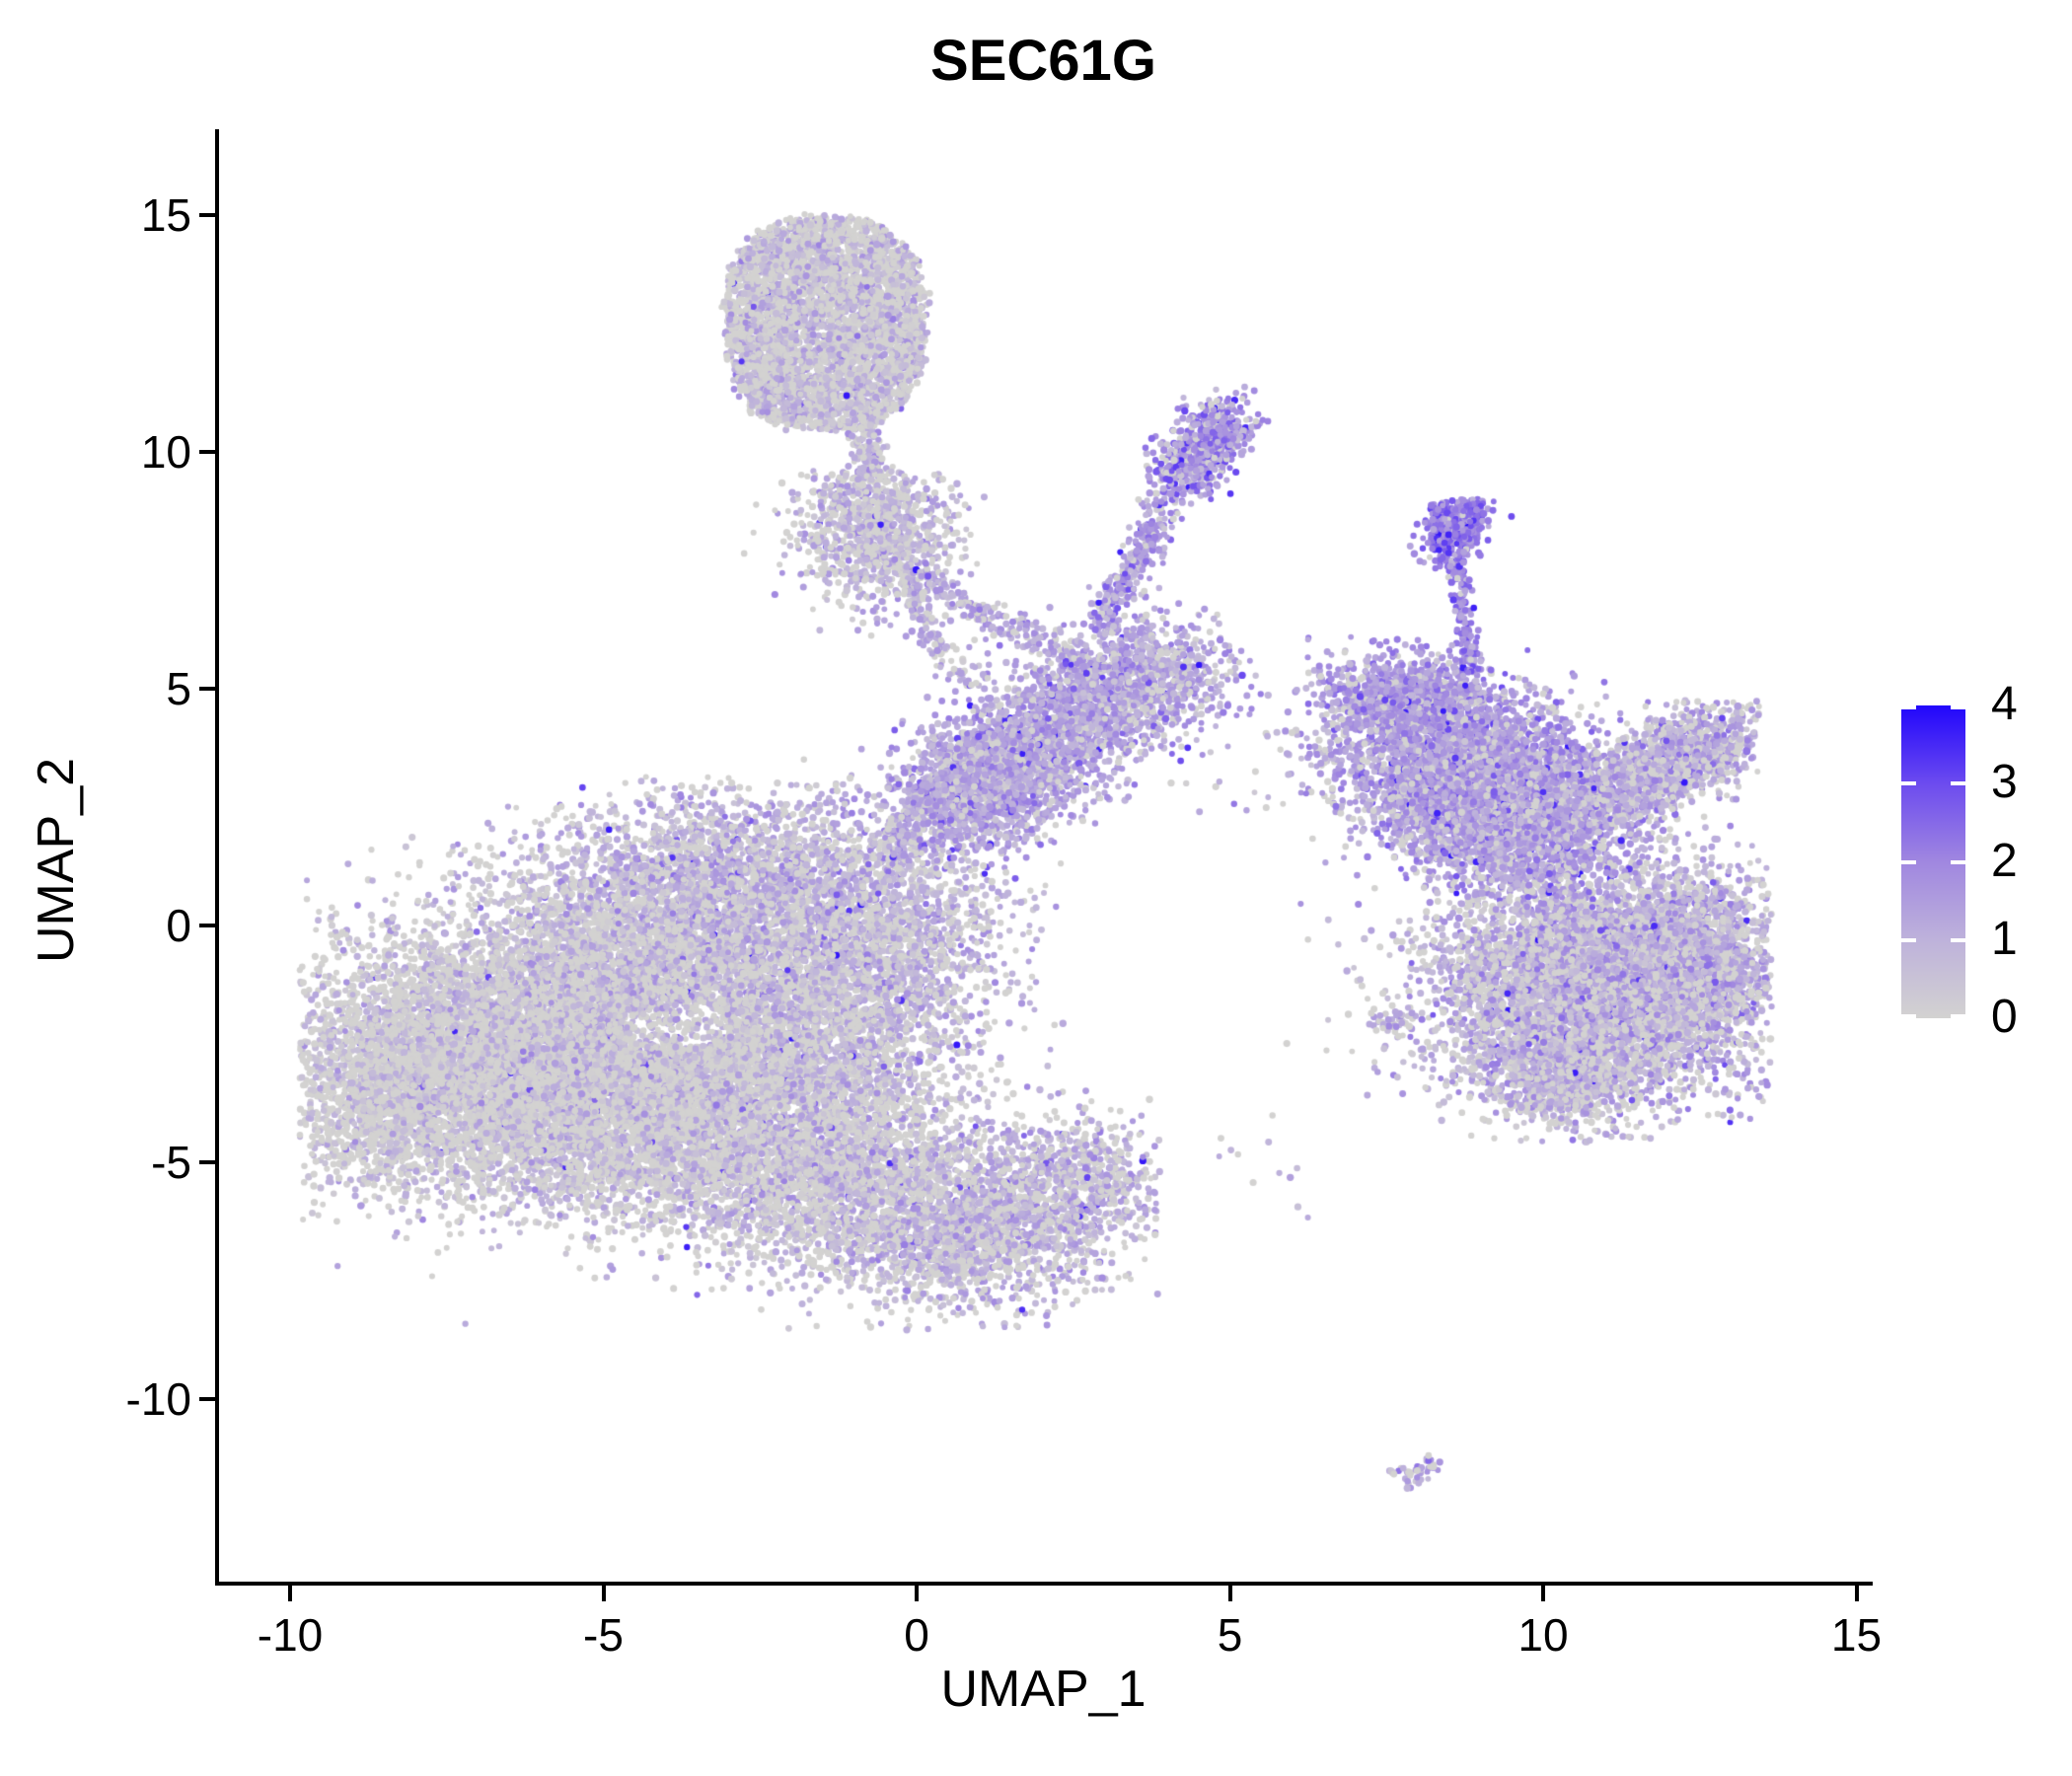  What do you see at coordinates (2005, 939) in the screenshot?
I see `legend-tick-label: 1` at bounding box center [2005, 939].